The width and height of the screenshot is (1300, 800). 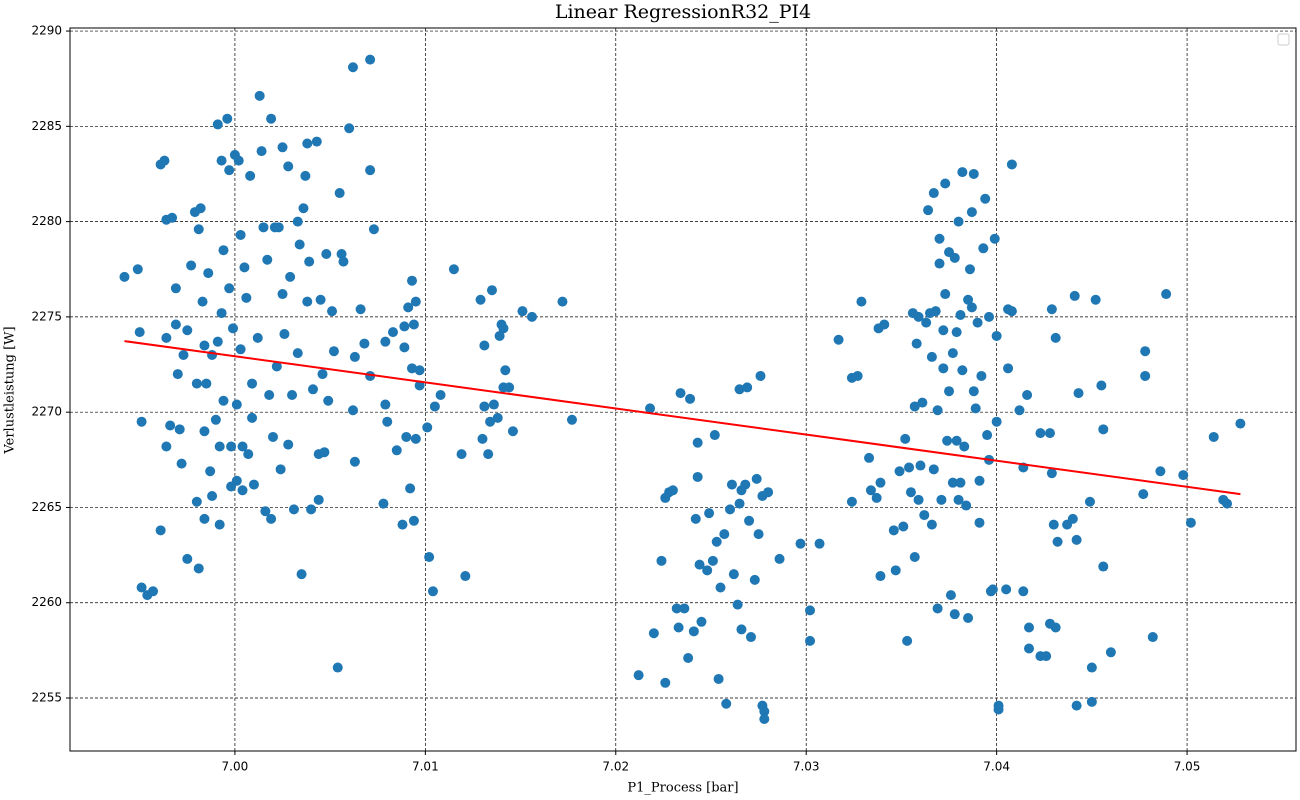 What do you see at coordinates (996, 767) in the screenshot?
I see `x-tick-label: 7.04` at bounding box center [996, 767].